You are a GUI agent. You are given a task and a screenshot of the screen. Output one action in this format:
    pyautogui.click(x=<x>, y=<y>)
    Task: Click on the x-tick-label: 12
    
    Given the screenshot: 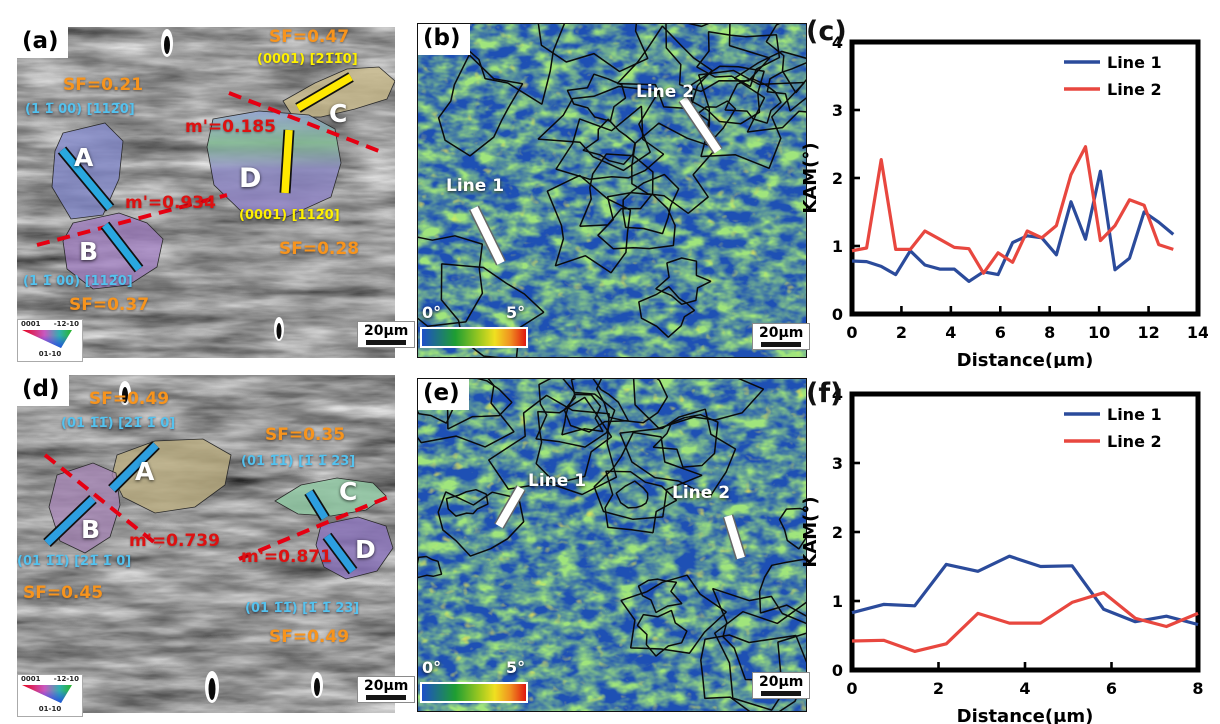 What is the action you would take?
    pyautogui.click(x=1148, y=332)
    